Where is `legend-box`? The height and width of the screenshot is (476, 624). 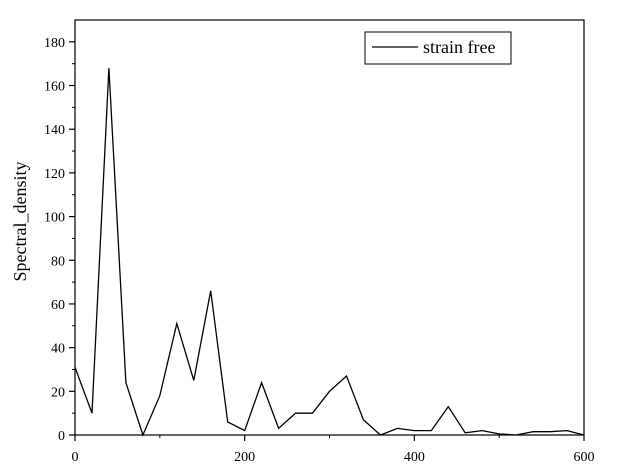 legend-box is located at coordinates (438, 48).